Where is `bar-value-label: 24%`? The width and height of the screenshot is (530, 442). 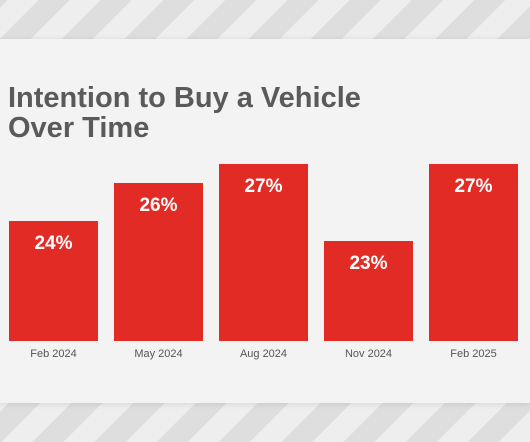
bar-value-label: 24% is located at coordinates (53, 243).